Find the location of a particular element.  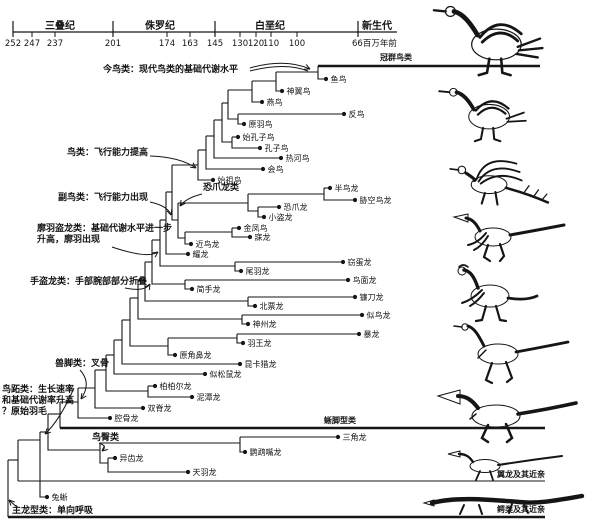

crocodylomorph-skeleton is located at coordinates (503, 504).